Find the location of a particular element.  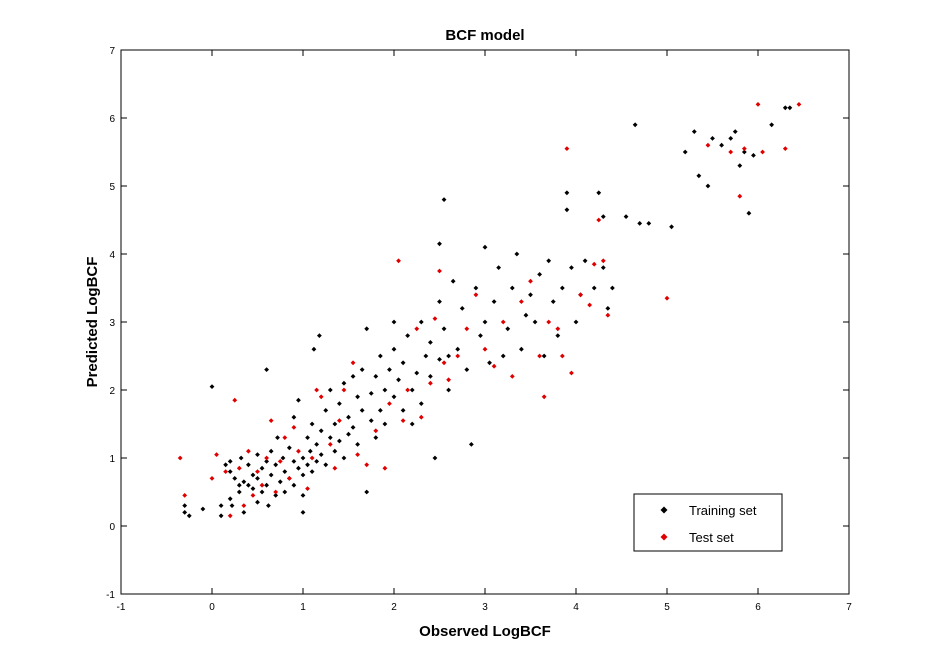

y-tick-label: 1 is located at coordinates (112, 459).